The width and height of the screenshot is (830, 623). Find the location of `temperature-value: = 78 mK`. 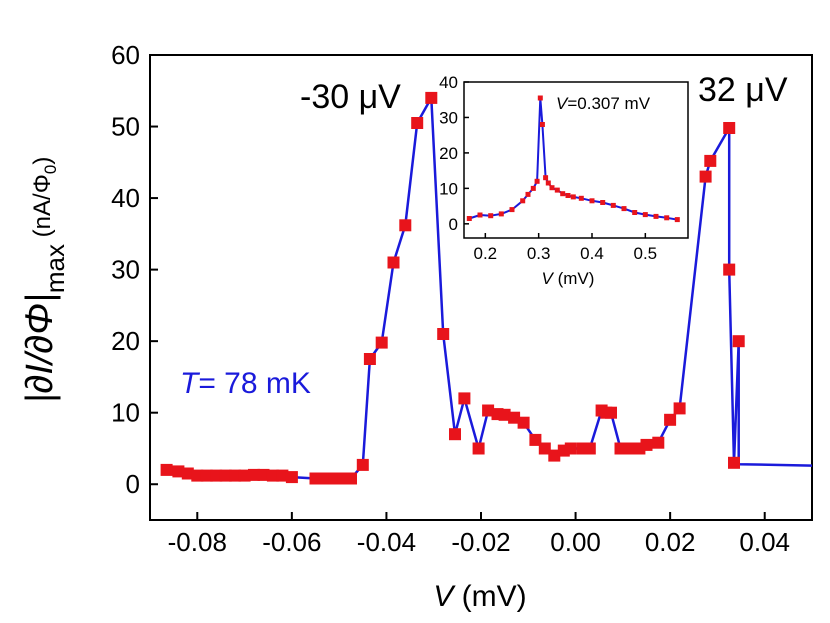

temperature-value: = 78 mK is located at coordinates (254, 383).